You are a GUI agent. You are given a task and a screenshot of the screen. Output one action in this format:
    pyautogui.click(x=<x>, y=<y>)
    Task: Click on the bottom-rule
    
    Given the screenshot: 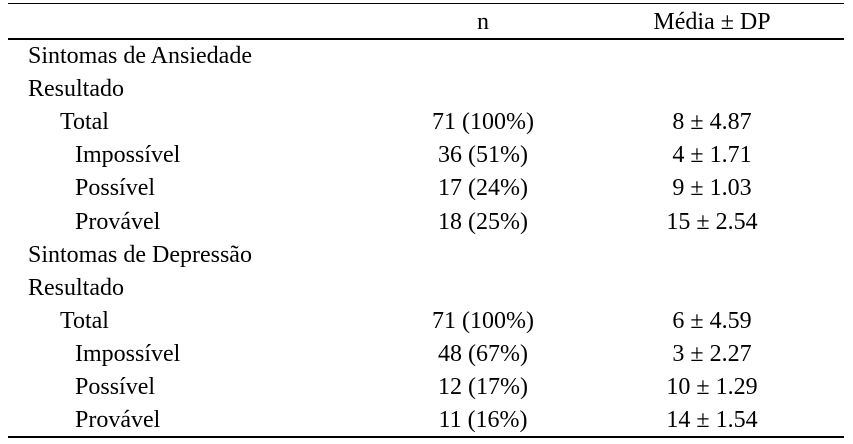 What is the action you would take?
    pyautogui.click(x=426, y=437)
    